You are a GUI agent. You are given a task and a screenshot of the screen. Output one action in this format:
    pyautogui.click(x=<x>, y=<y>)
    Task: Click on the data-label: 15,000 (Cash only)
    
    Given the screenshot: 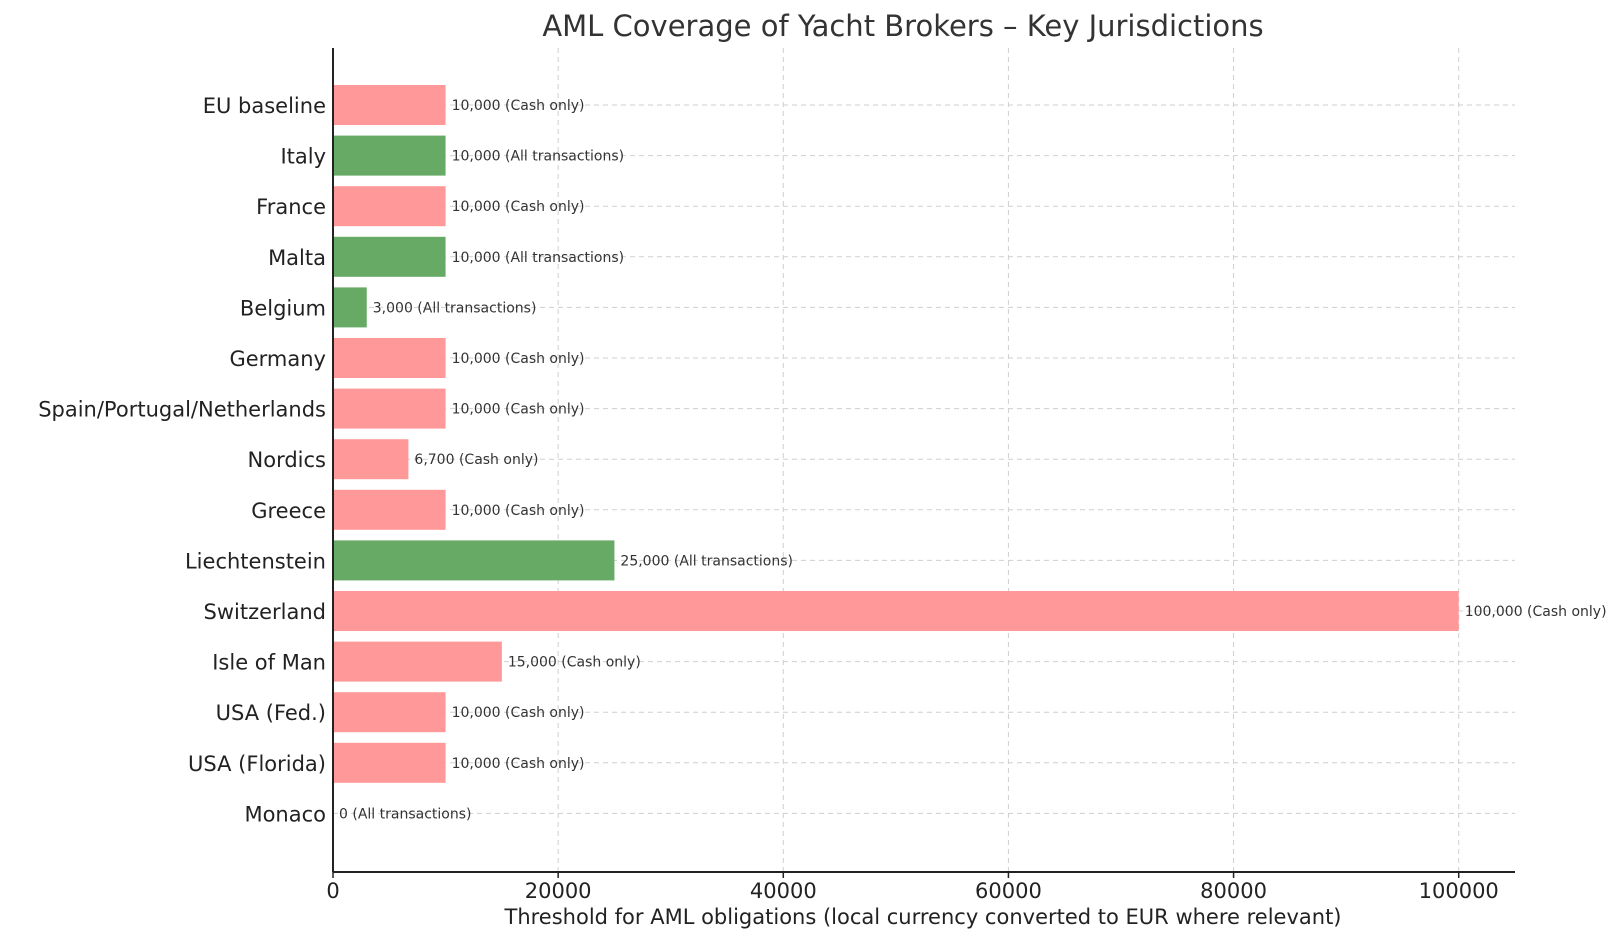 What is the action you would take?
    pyautogui.click(x=574, y=663)
    